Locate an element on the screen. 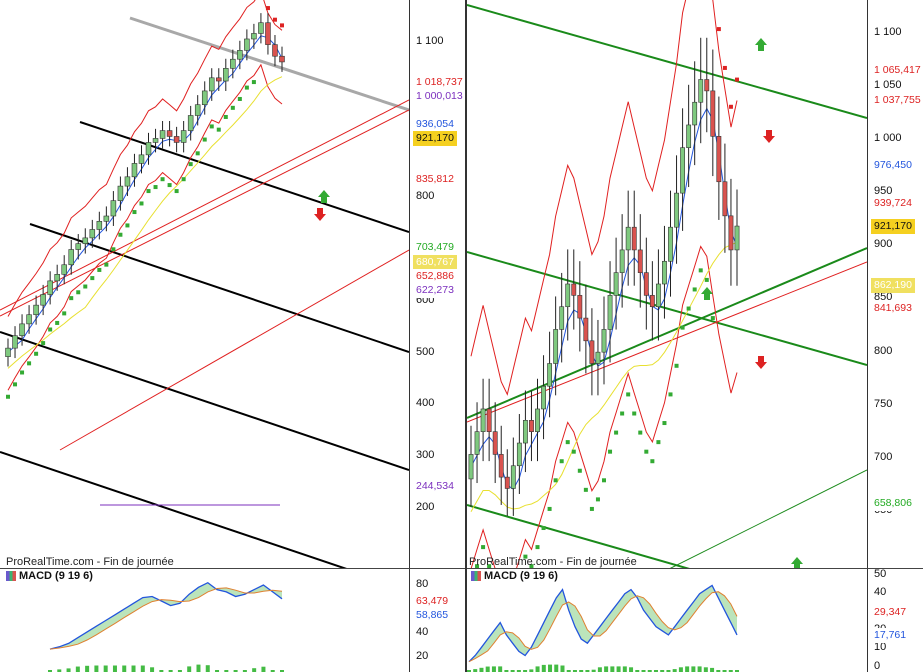 This screenshot has height=672, width=923. axis-tick-label: 1 100 is located at coordinates (430, 41).